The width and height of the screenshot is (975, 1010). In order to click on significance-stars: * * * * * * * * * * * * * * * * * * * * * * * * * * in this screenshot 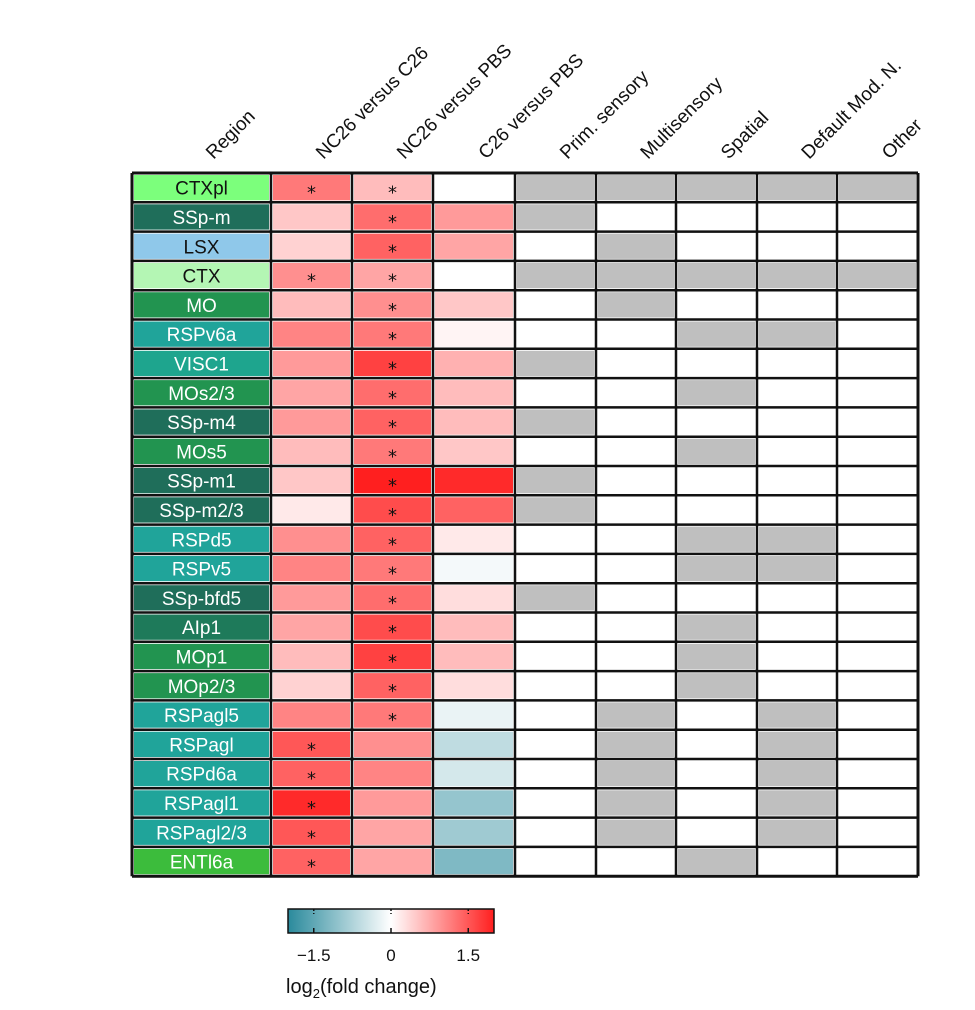, I will do `click(352, 530)`.